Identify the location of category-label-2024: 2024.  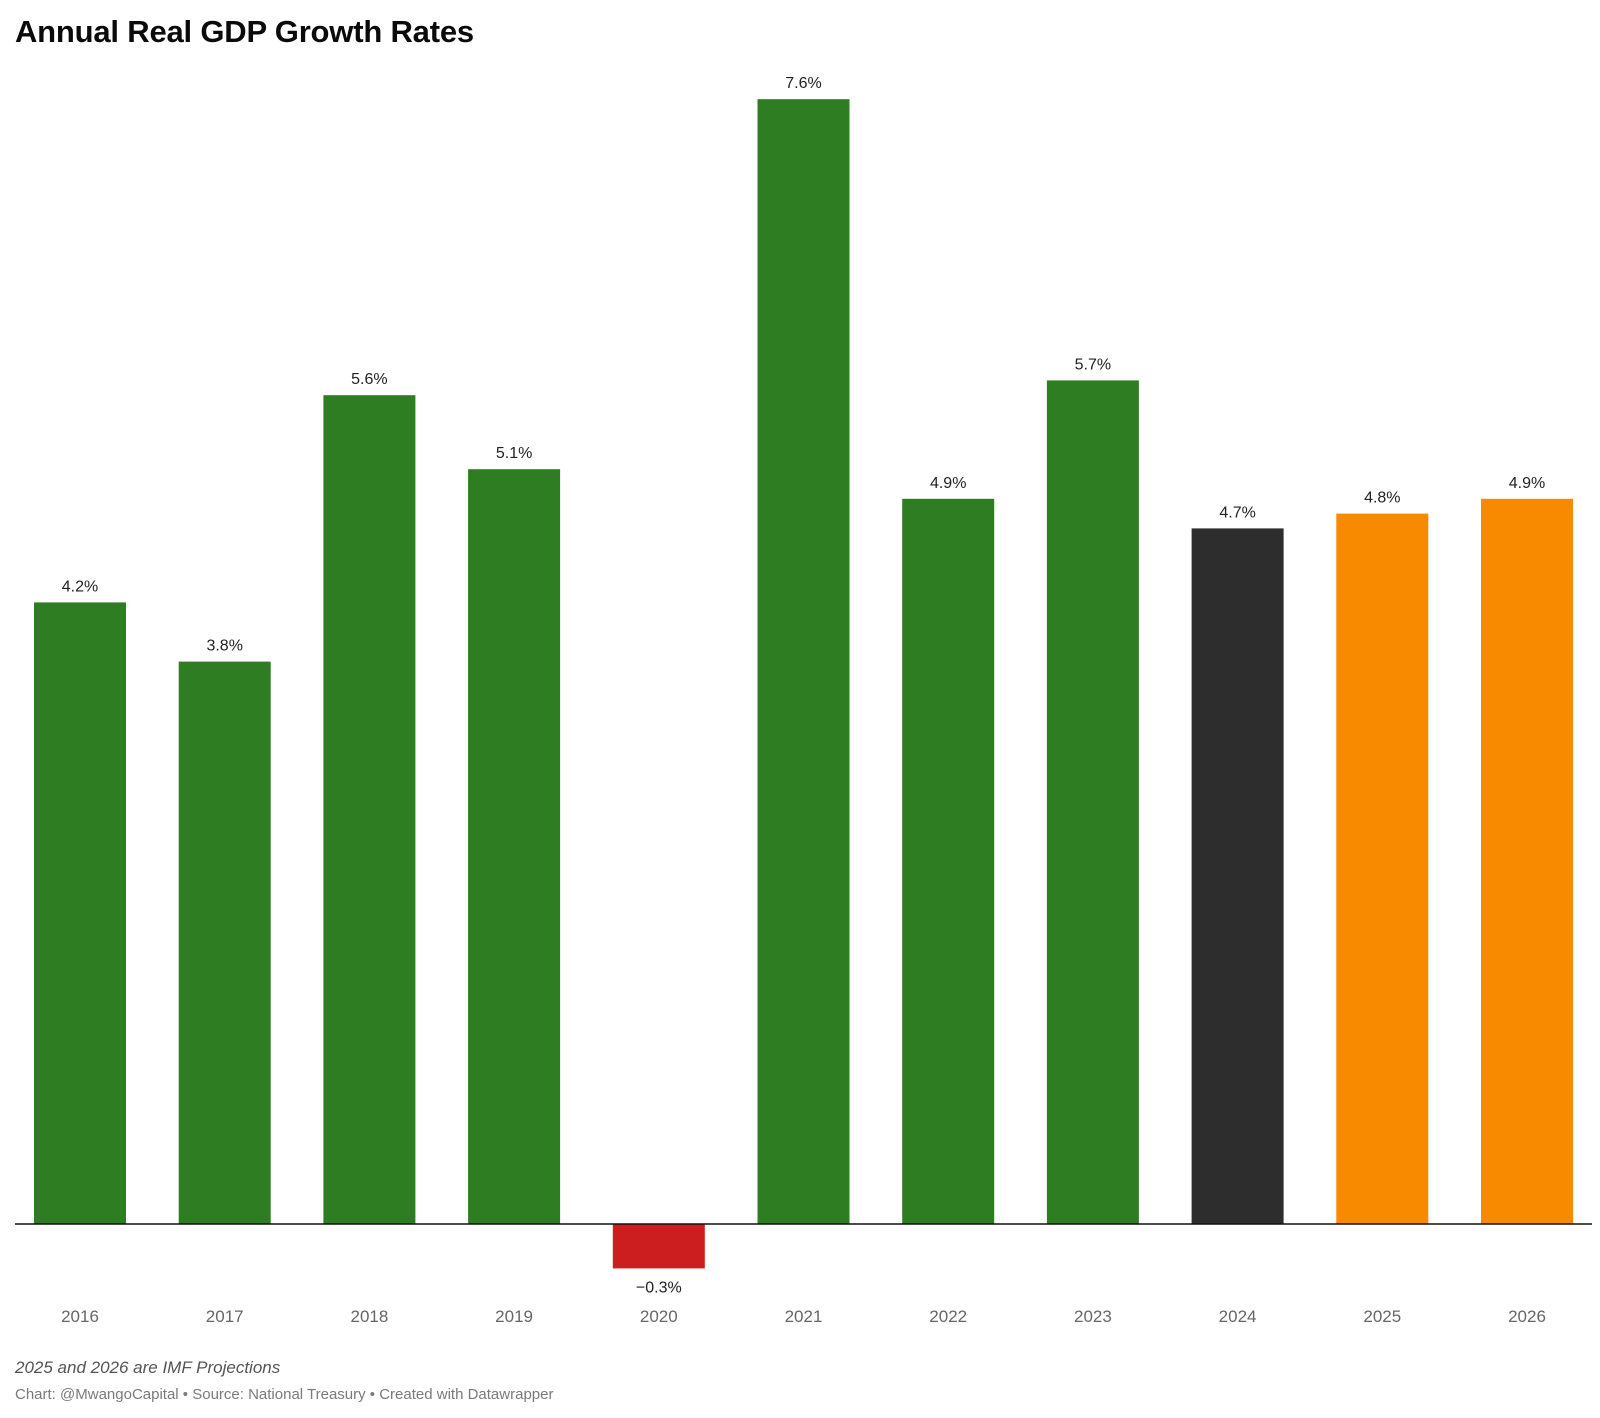
(1238, 1316).